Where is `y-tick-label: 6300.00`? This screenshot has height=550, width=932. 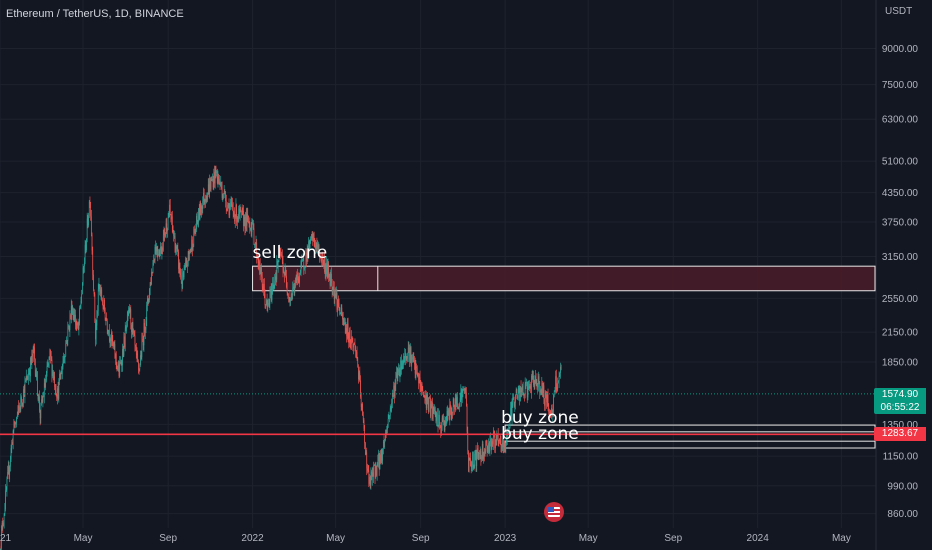
y-tick-label: 6300.00 is located at coordinates (900, 120).